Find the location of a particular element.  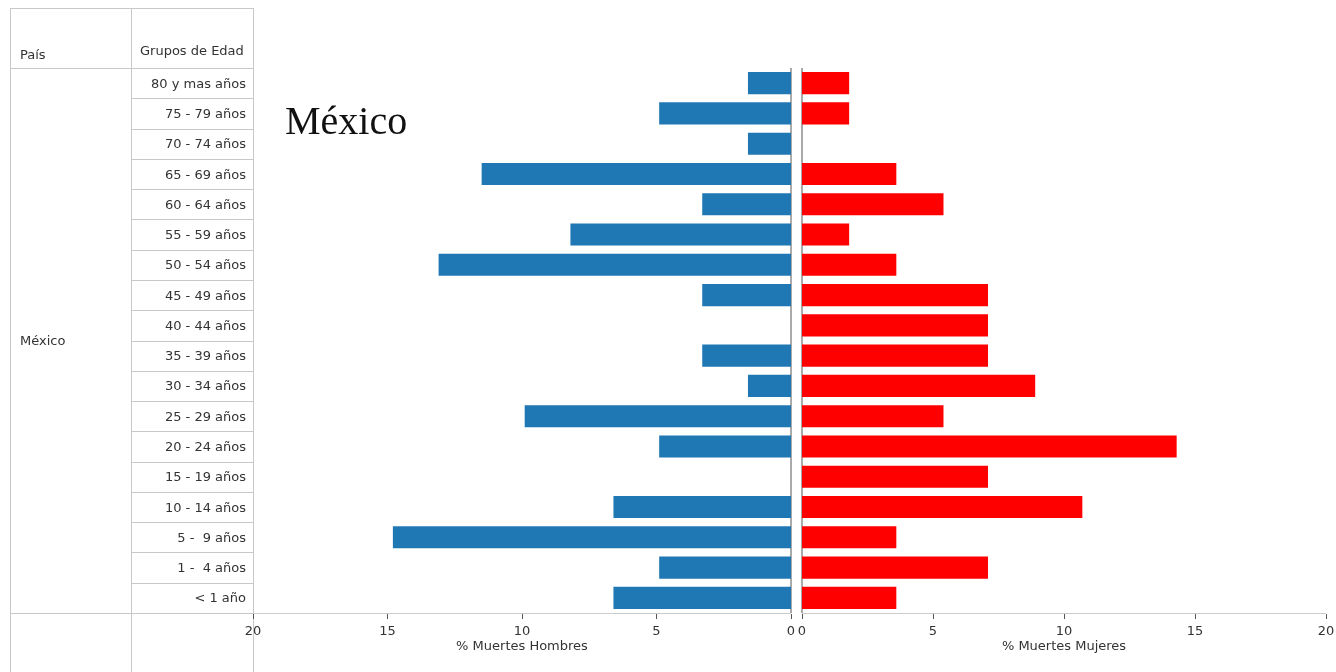

y-tick-label: 70 - 74 años is located at coordinates (205, 144).